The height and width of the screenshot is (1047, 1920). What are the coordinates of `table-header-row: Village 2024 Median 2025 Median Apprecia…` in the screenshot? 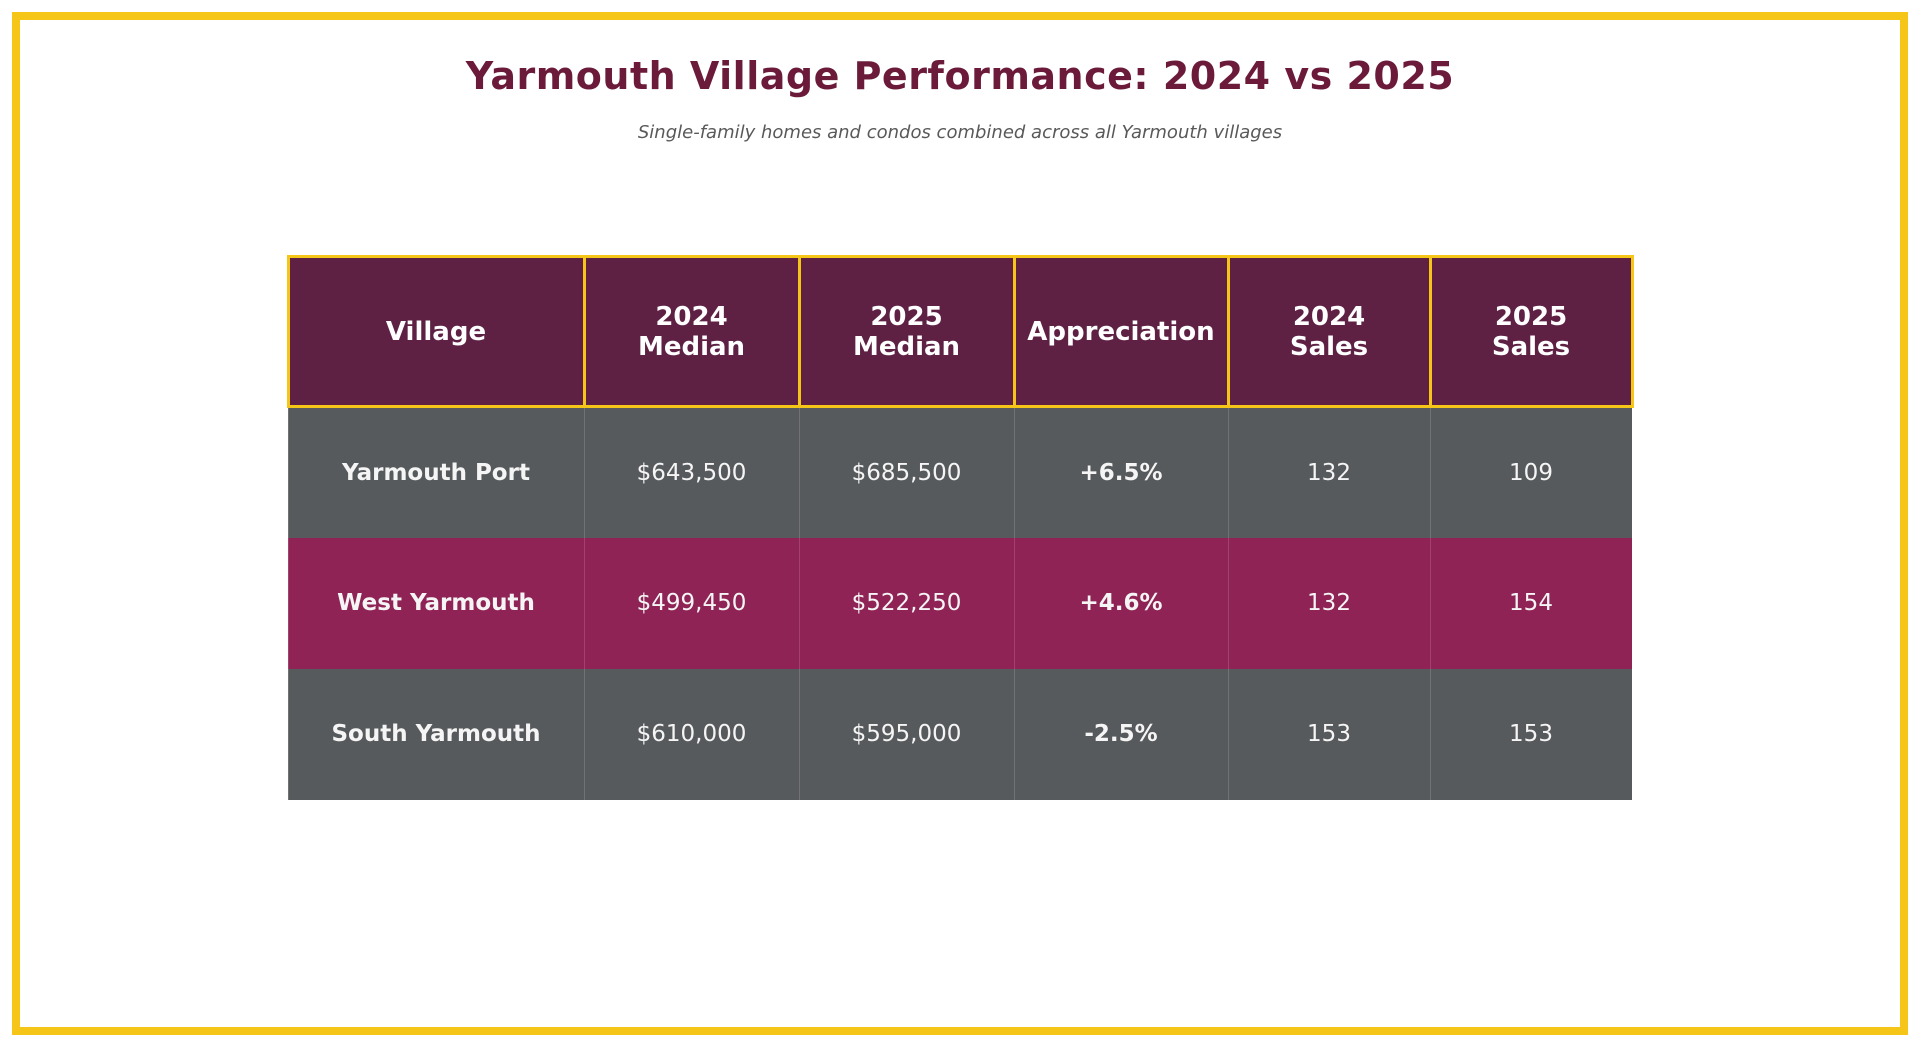 It's located at (960, 331).